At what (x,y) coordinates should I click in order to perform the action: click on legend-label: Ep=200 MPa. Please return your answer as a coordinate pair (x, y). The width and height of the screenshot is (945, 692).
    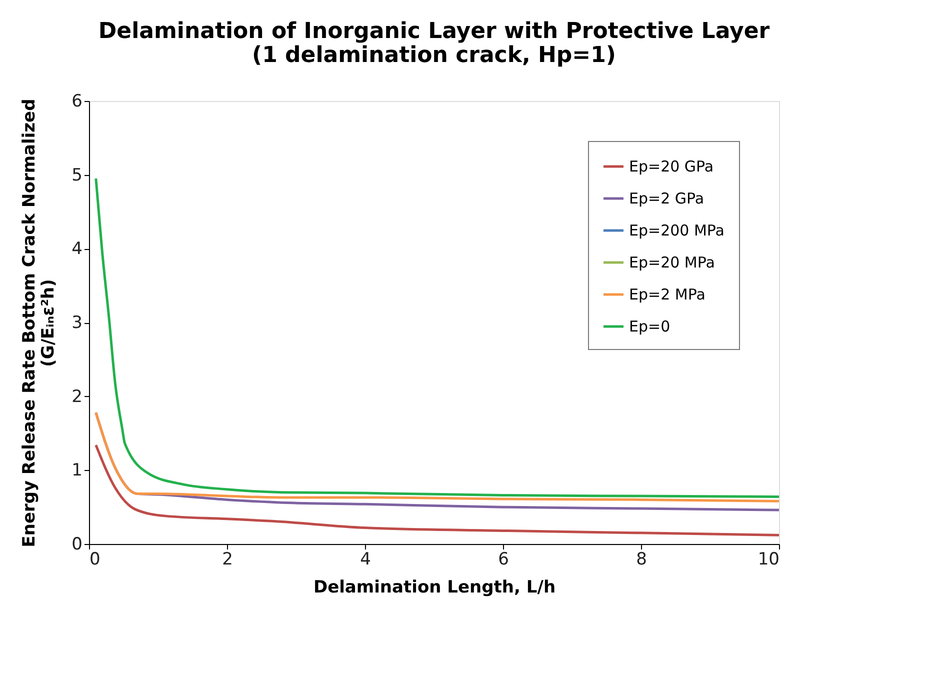
    Looking at the image, I should click on (676, 231).